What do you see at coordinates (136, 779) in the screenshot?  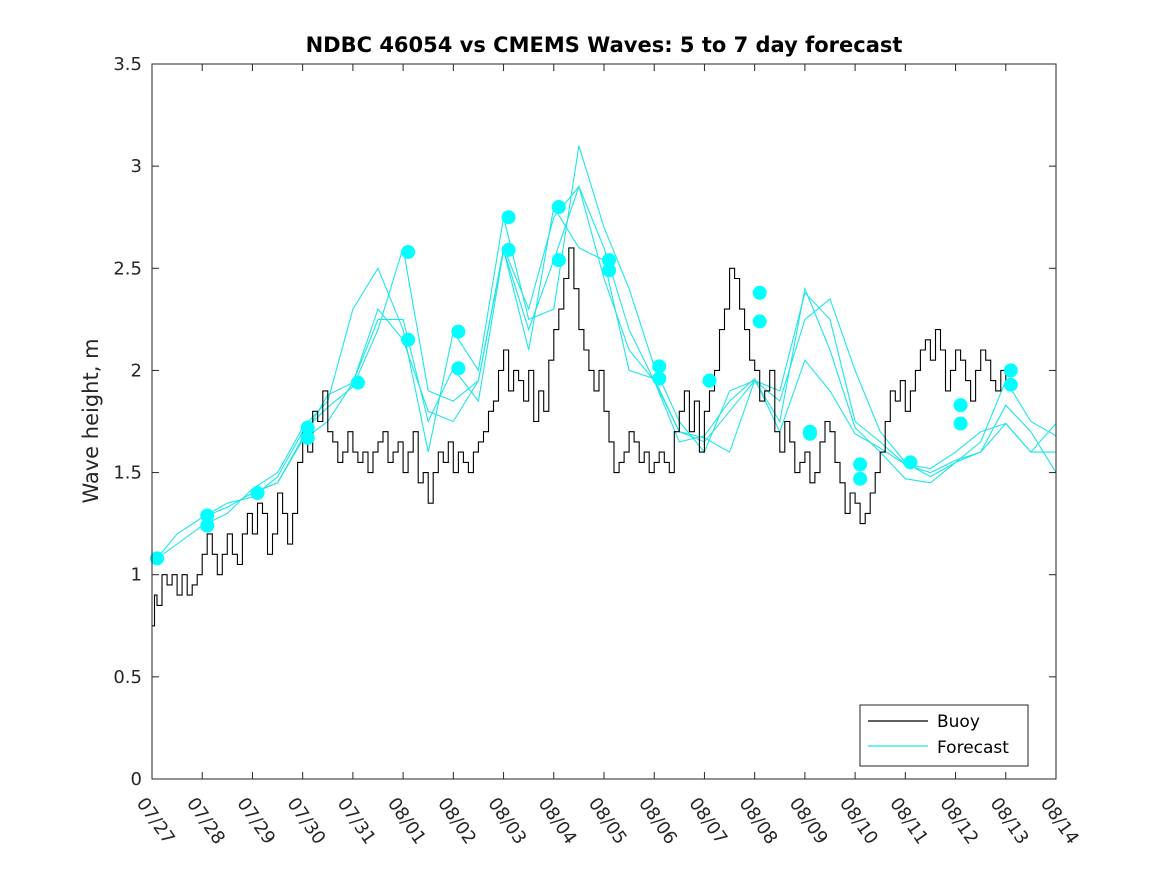 I see `y-tick-label: 0` at bounding box center [136, 779].